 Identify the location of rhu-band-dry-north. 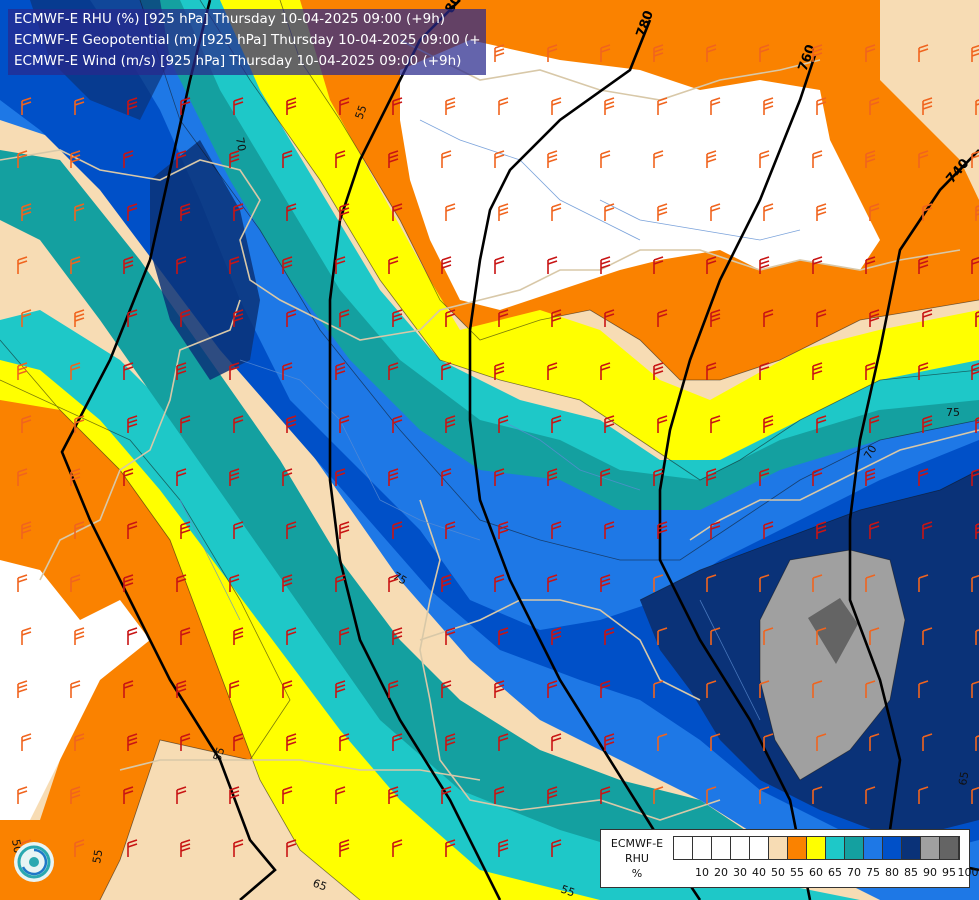
(640, 175).